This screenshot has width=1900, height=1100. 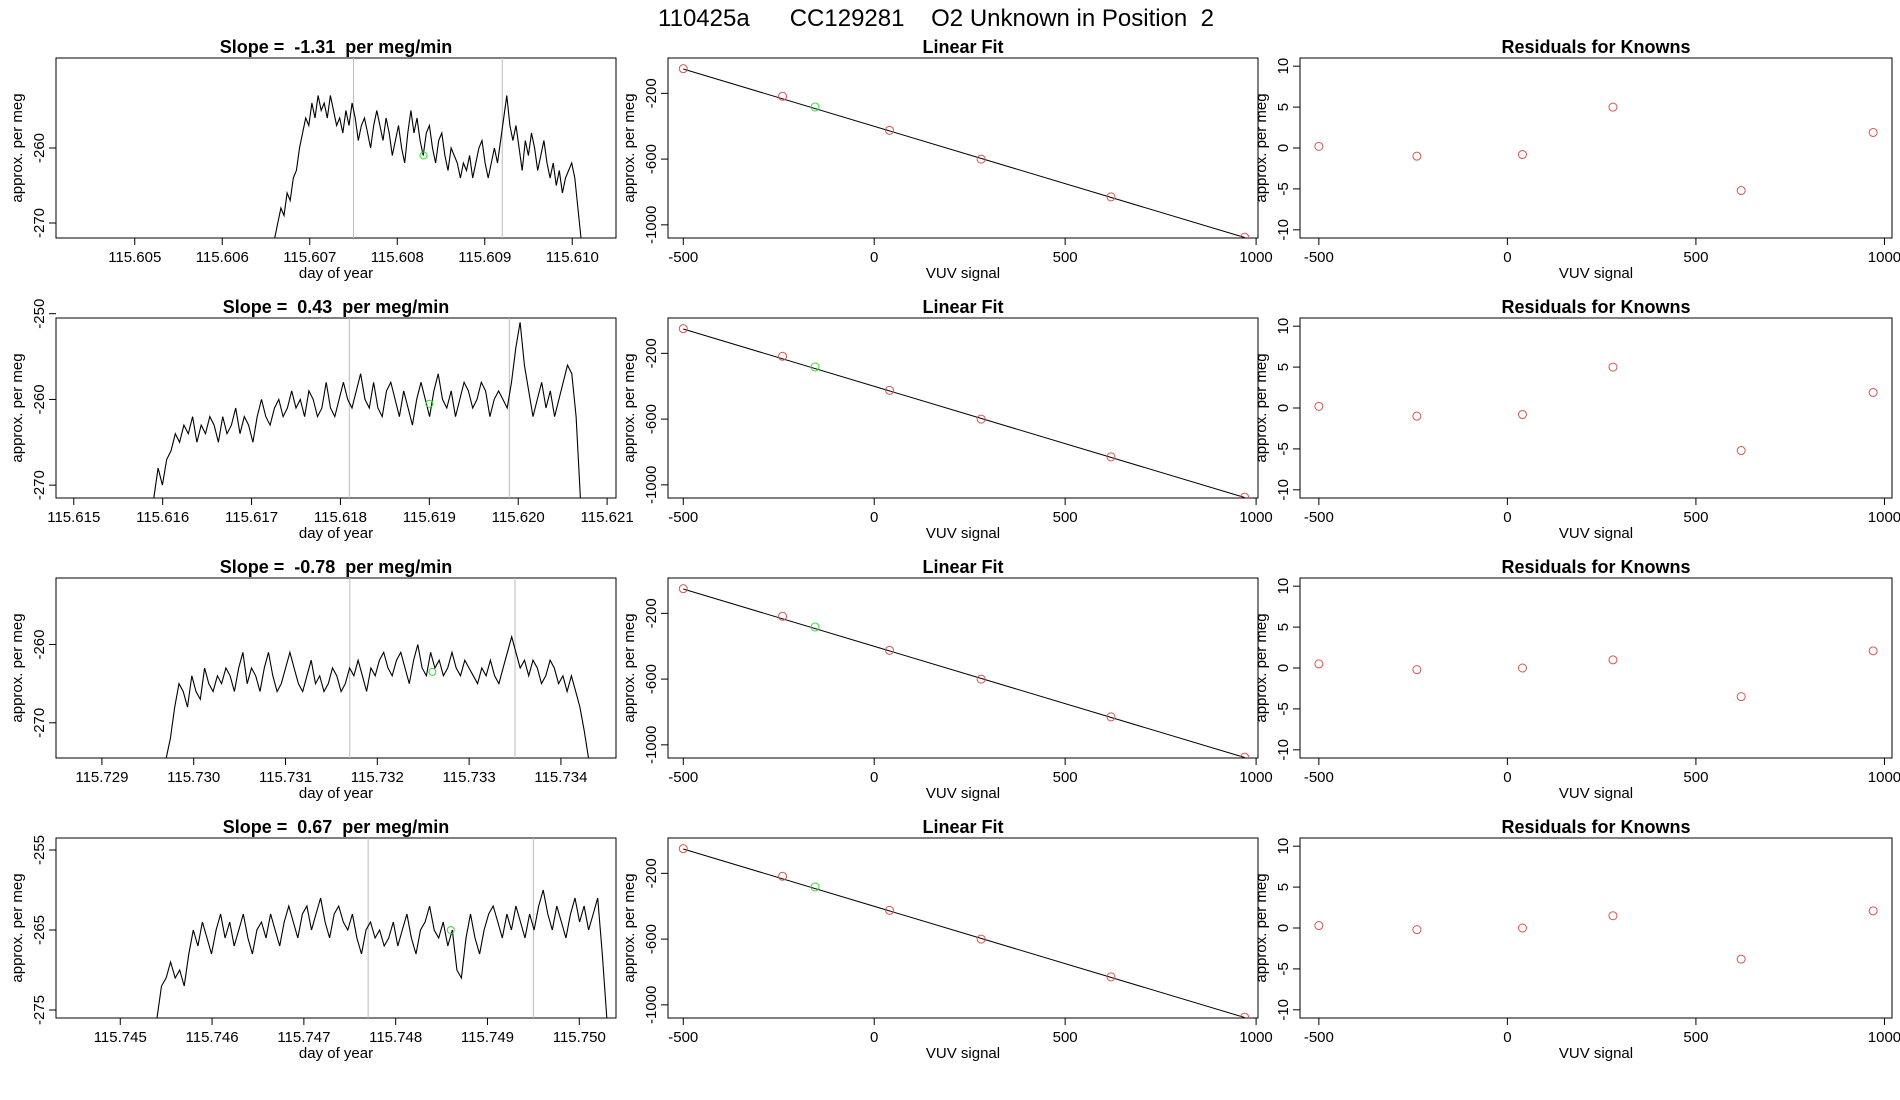 What do you see at coordinates (560, 777) in the screenshot?
I see `x-tick-label: 115.734` at bounding box center [560, 777].